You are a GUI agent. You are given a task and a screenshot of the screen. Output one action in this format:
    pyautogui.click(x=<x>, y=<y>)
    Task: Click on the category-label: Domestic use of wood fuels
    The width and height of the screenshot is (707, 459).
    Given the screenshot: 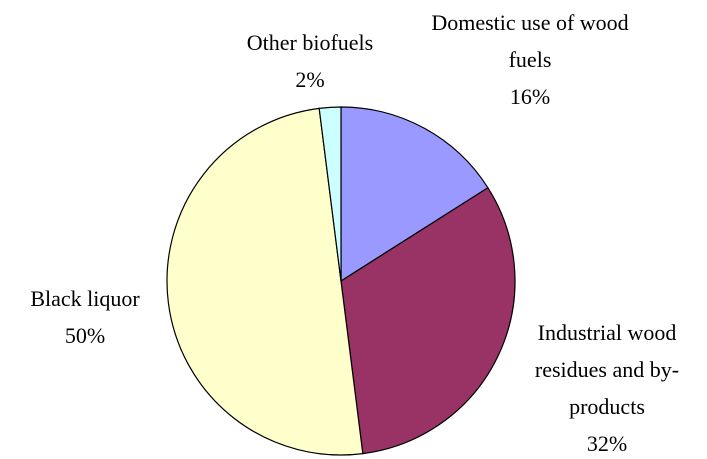 What is the action you would take?
    pyautogui.click(x=530, y=41)
    